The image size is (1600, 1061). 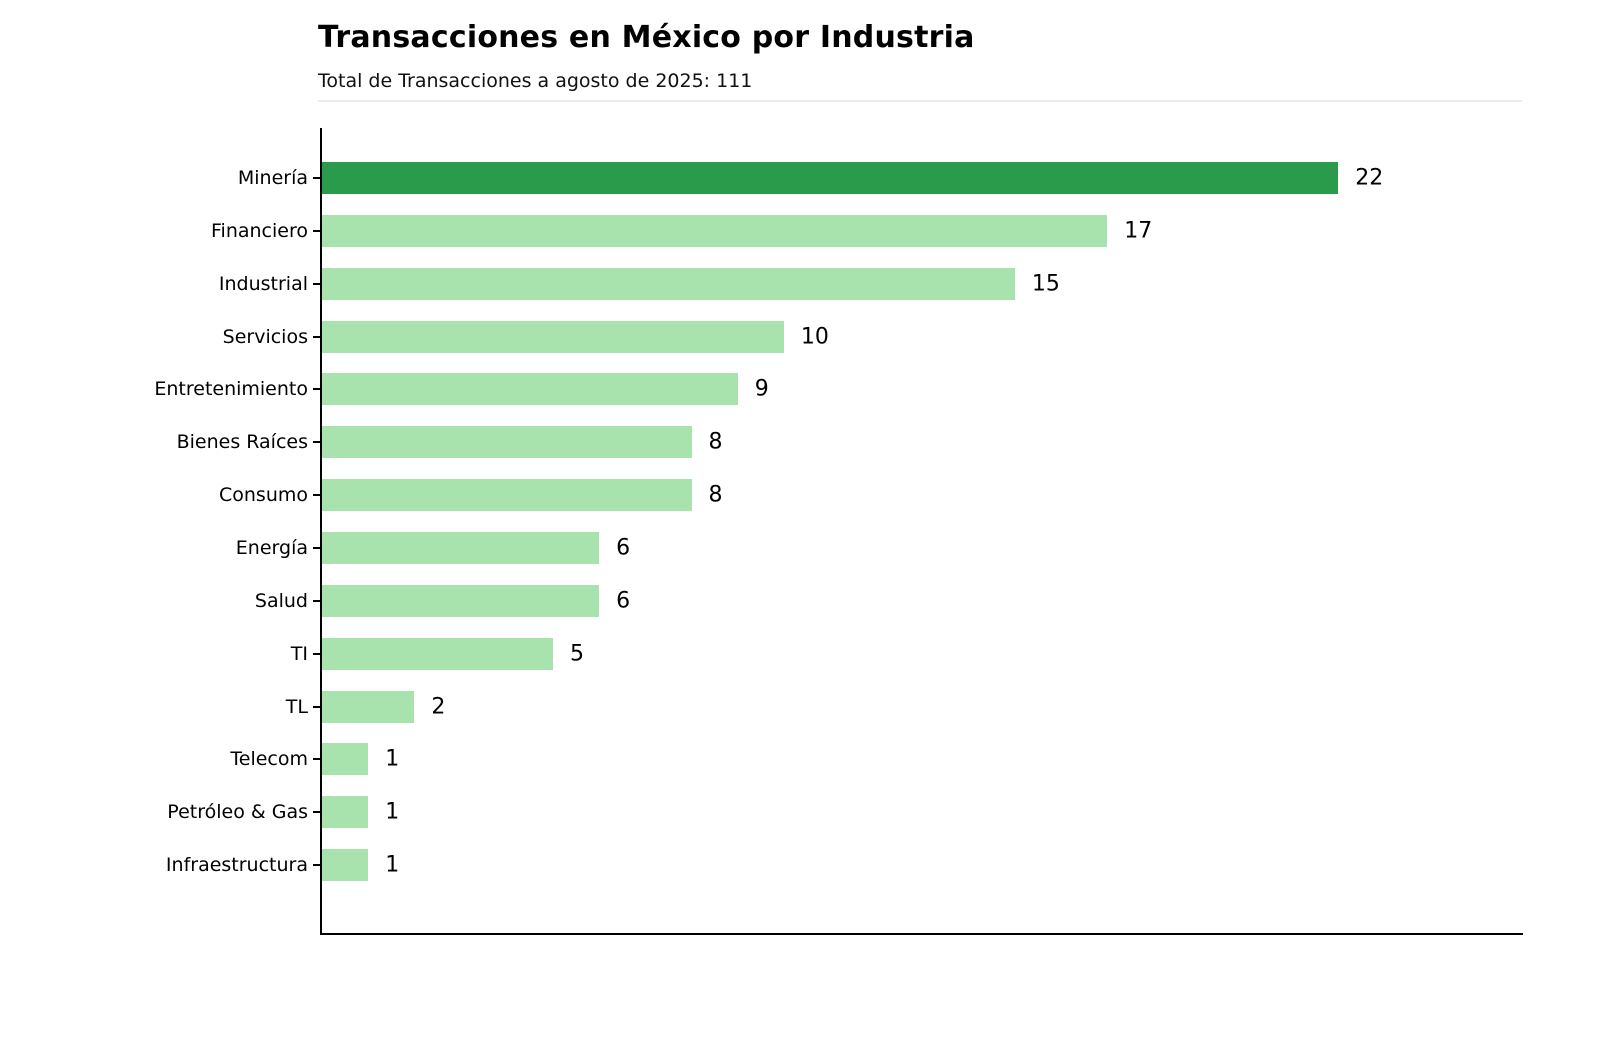 What do you see at coordinates (876, 759) in the screenshot?
I see `bar-row: Telecom 1` at bounding box center [876, 759].